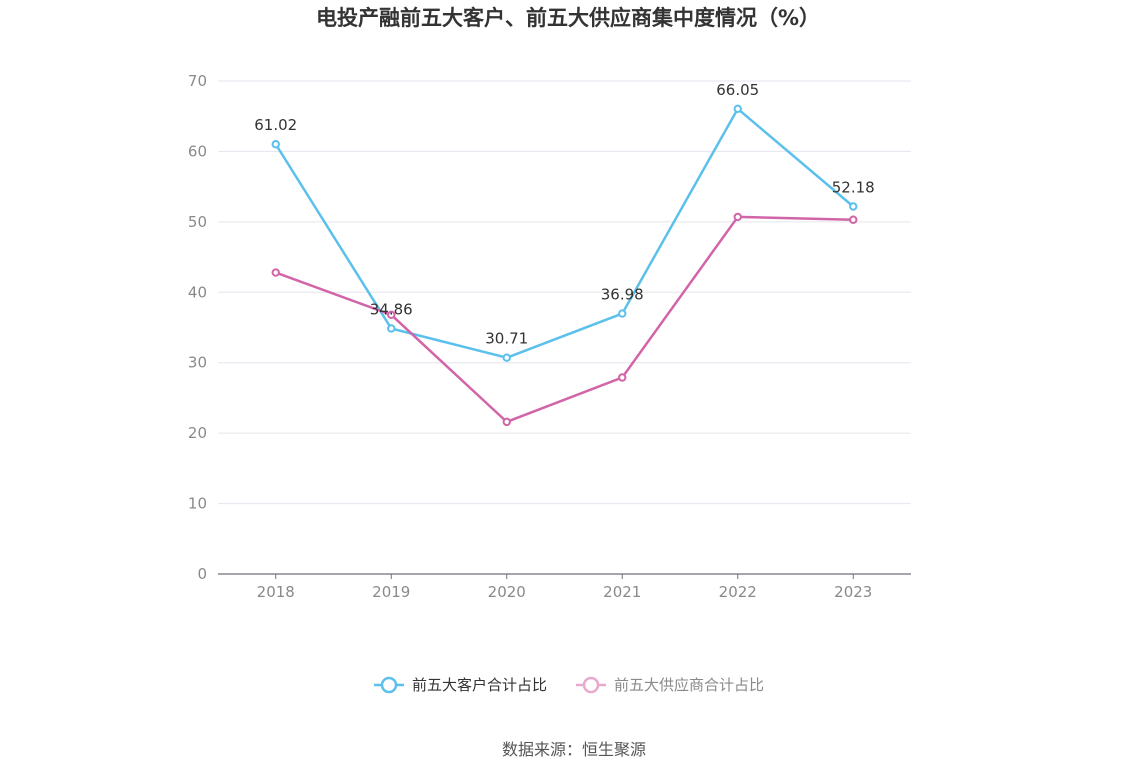 Image resolution: width=1148 pixels, height=776 pixels. What do you see at coordinates (197, 433) in the screenshot?
I see `y-tick-label: 20` at bounding box center [197, 433].